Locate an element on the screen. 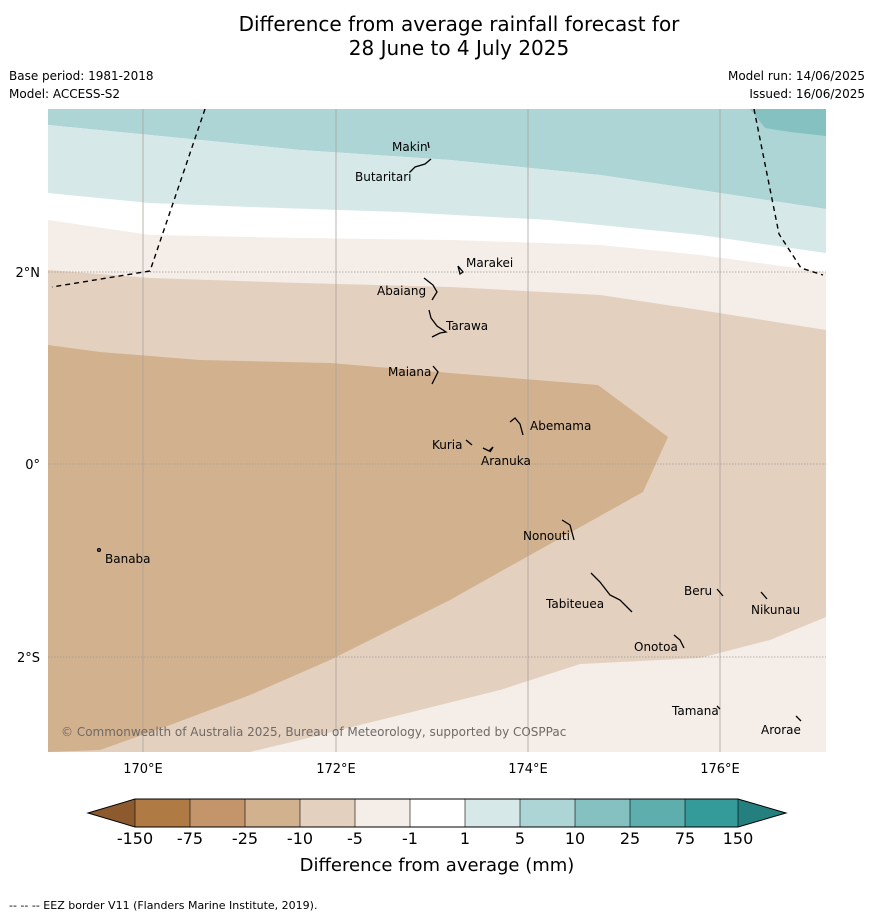 The height and width of the screenshot is (919, 873). label-tabiteuea: Tabiteuea is located at coordinates (574, 604).